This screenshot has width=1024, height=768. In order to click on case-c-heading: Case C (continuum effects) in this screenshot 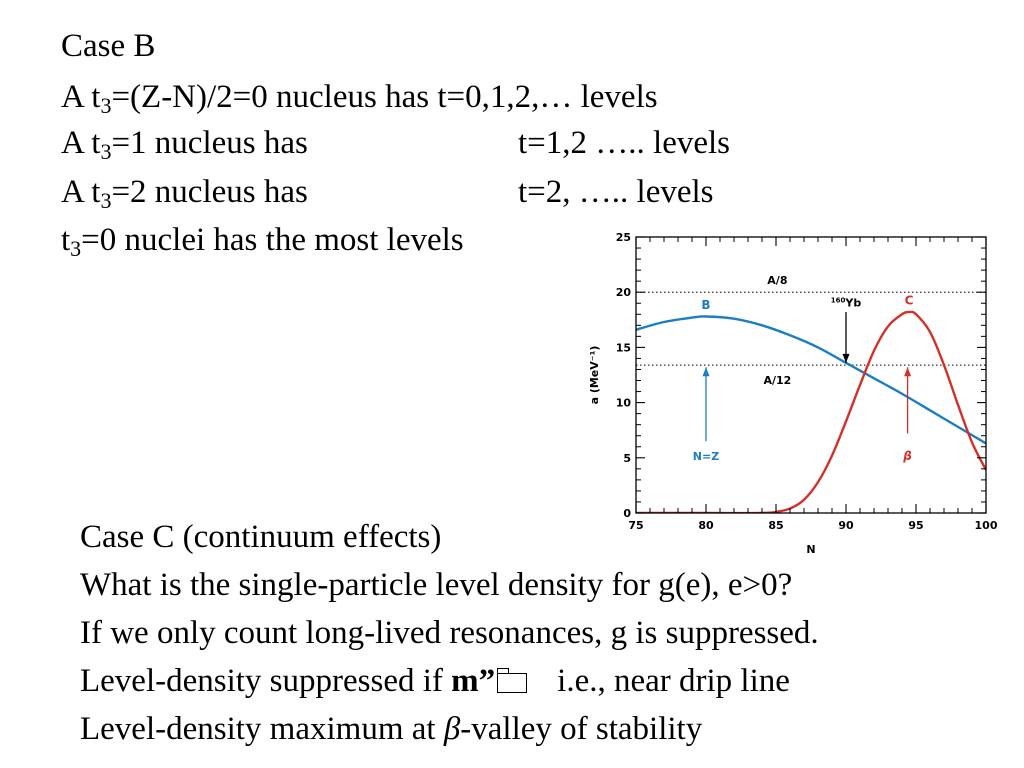, I will do `click(261, 537)`.